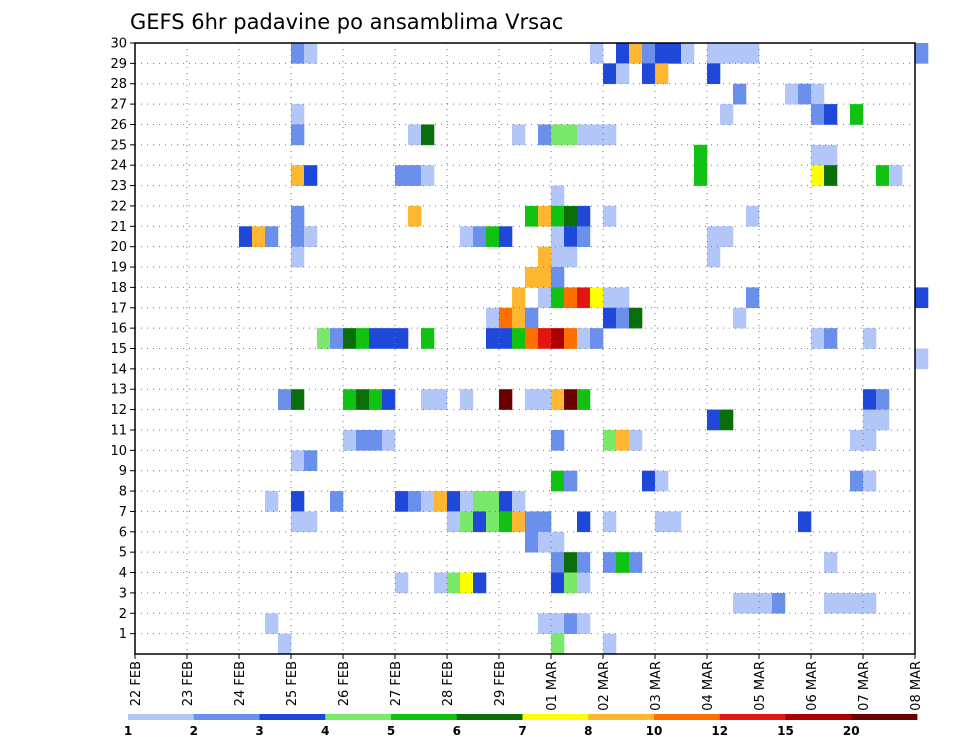 The height and width of the screenshot is (742, 960). I want to click on colorbar-label: 10, so click(654, 731).